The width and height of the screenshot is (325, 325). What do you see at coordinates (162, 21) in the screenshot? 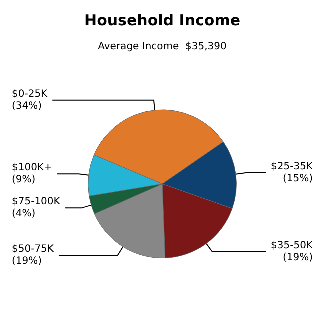
I see `chart-title: Household Income` at bounding box center [162, 21].